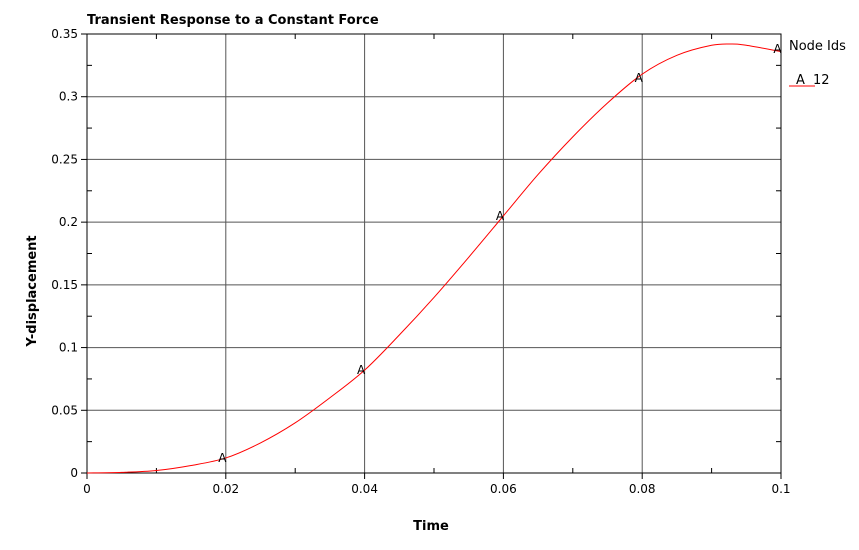 The image size is (859, 550). Describe the element at coordinates (364, 489) in the screenshot. I see `x-tick-label: 0.04` at that location.